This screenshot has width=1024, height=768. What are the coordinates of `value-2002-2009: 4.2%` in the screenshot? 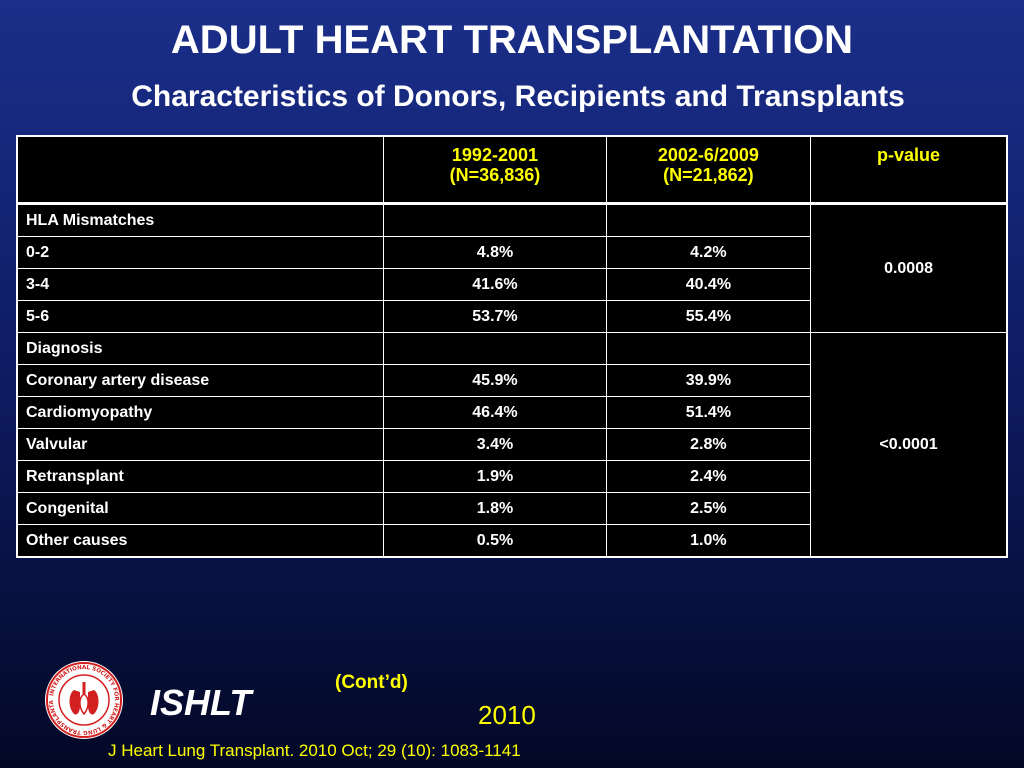 It's located at (708, 252).